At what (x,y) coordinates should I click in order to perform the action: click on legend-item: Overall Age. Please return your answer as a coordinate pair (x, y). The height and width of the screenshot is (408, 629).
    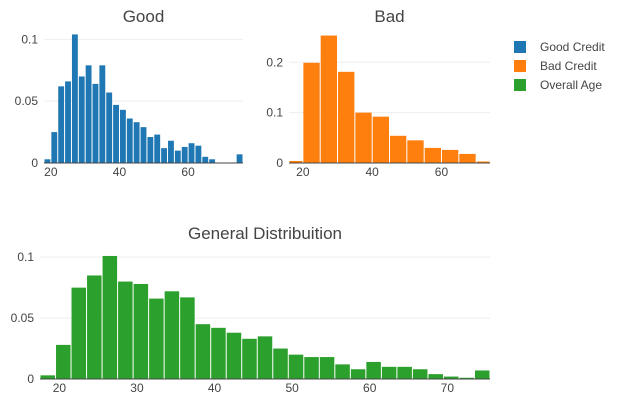
    Looking at the image, I should click on (558, 85).